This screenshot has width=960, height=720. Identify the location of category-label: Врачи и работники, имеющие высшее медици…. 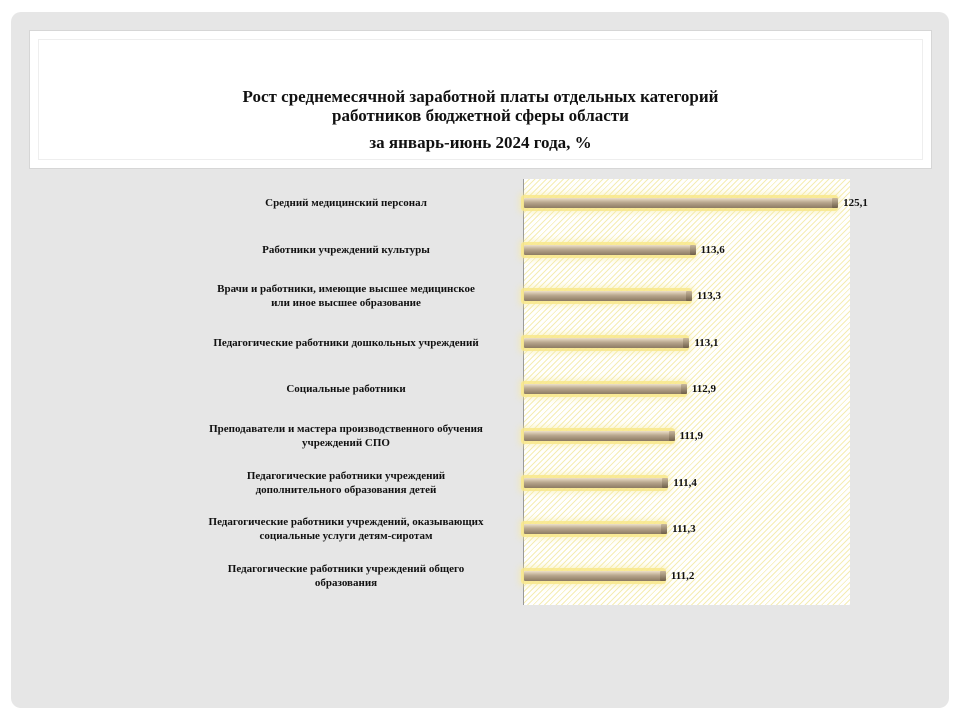
(346, 296).